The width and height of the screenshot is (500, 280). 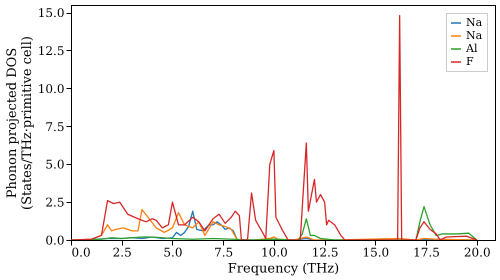 What do you see at coordinates (325, 253) in the screenshot?
I see `x-tick-label: 12.5` at bounding box center [325, 253].